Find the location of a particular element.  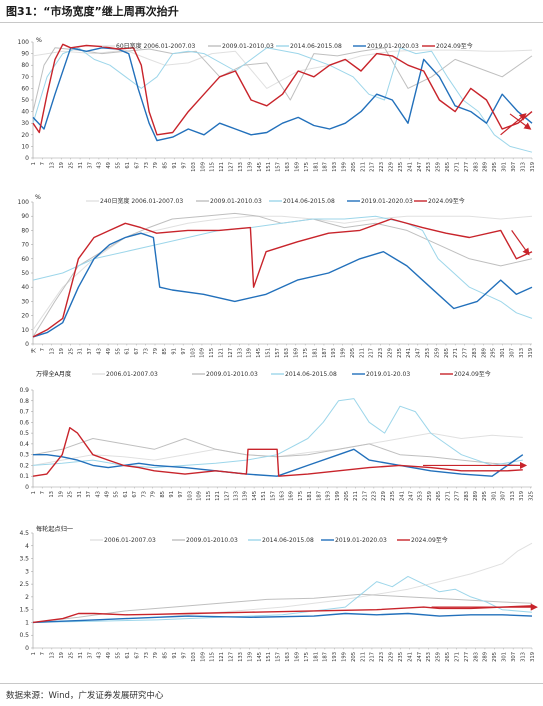

x-tick-label: 295 is located at coordinates (495, 657).